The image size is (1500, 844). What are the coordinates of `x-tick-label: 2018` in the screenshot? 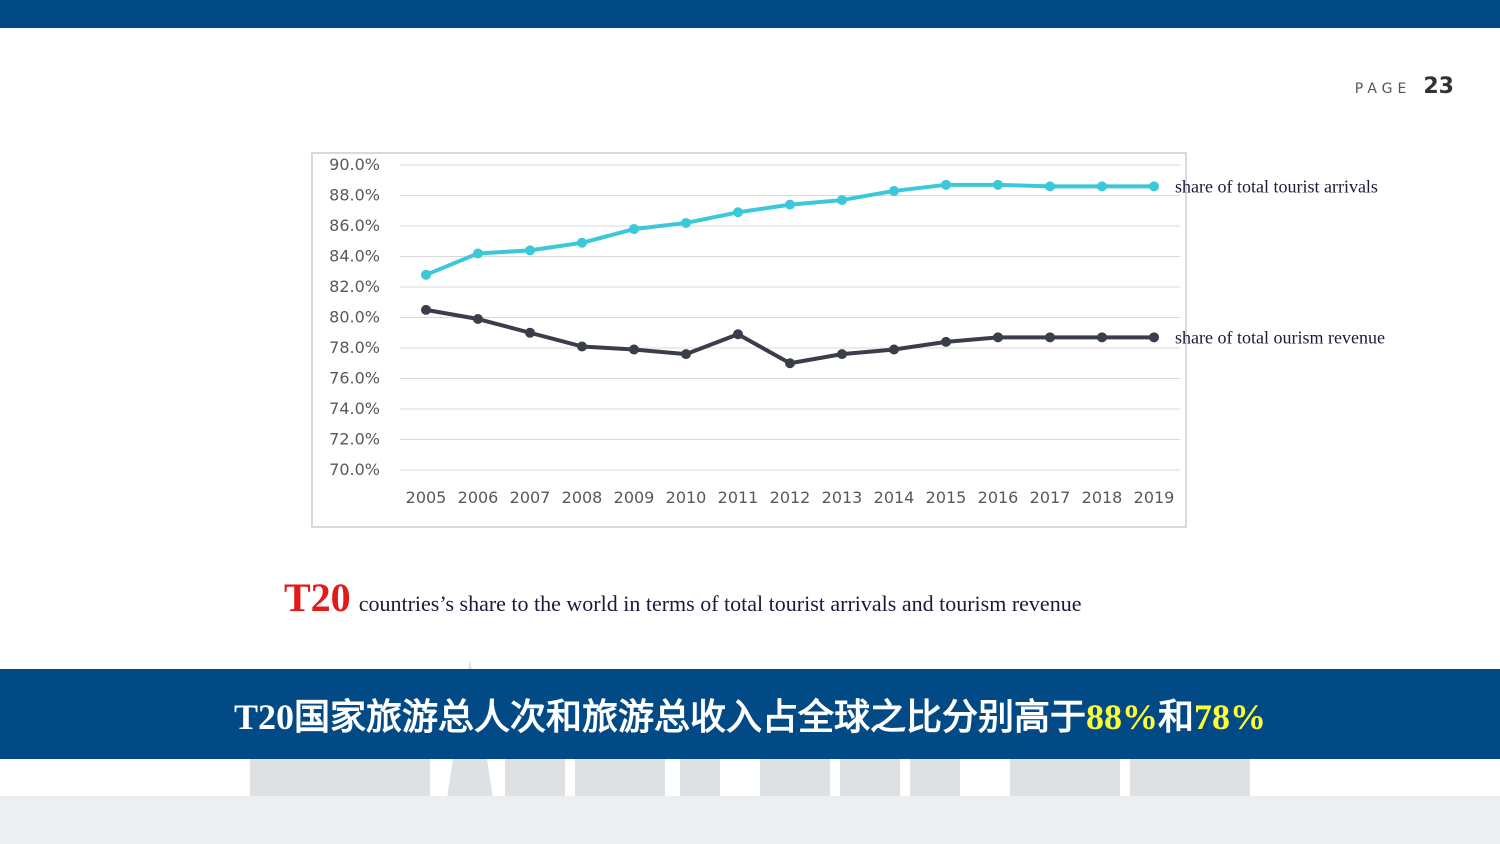 It's located at (1102, 497).